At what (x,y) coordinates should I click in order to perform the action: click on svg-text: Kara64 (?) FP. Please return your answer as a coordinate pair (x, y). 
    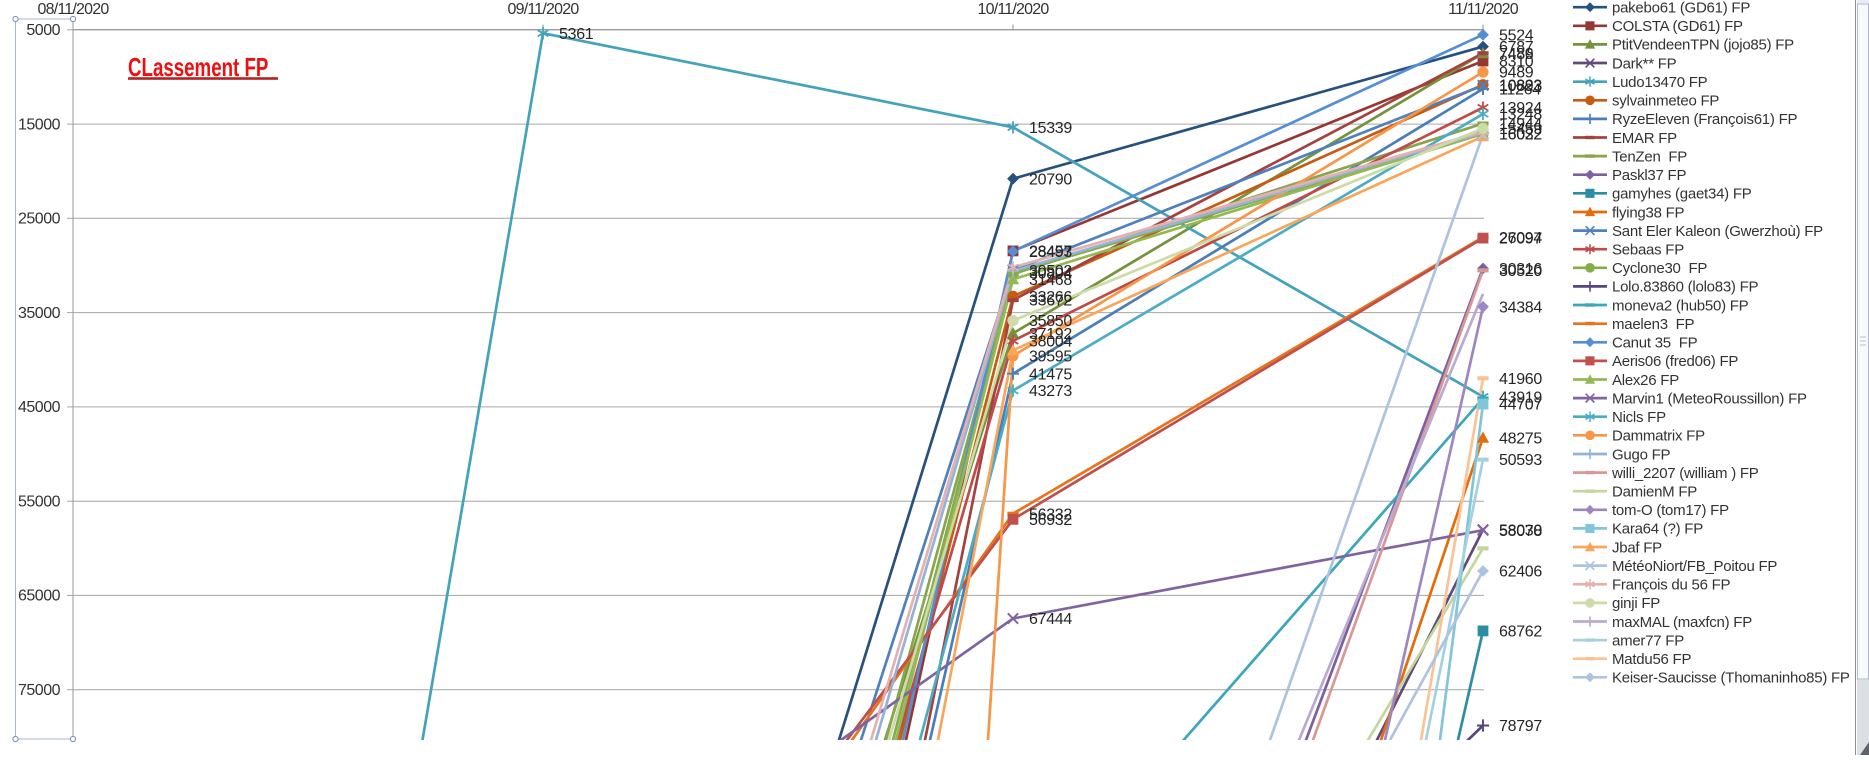
    Looking at the image, I should click on (1657, 529).